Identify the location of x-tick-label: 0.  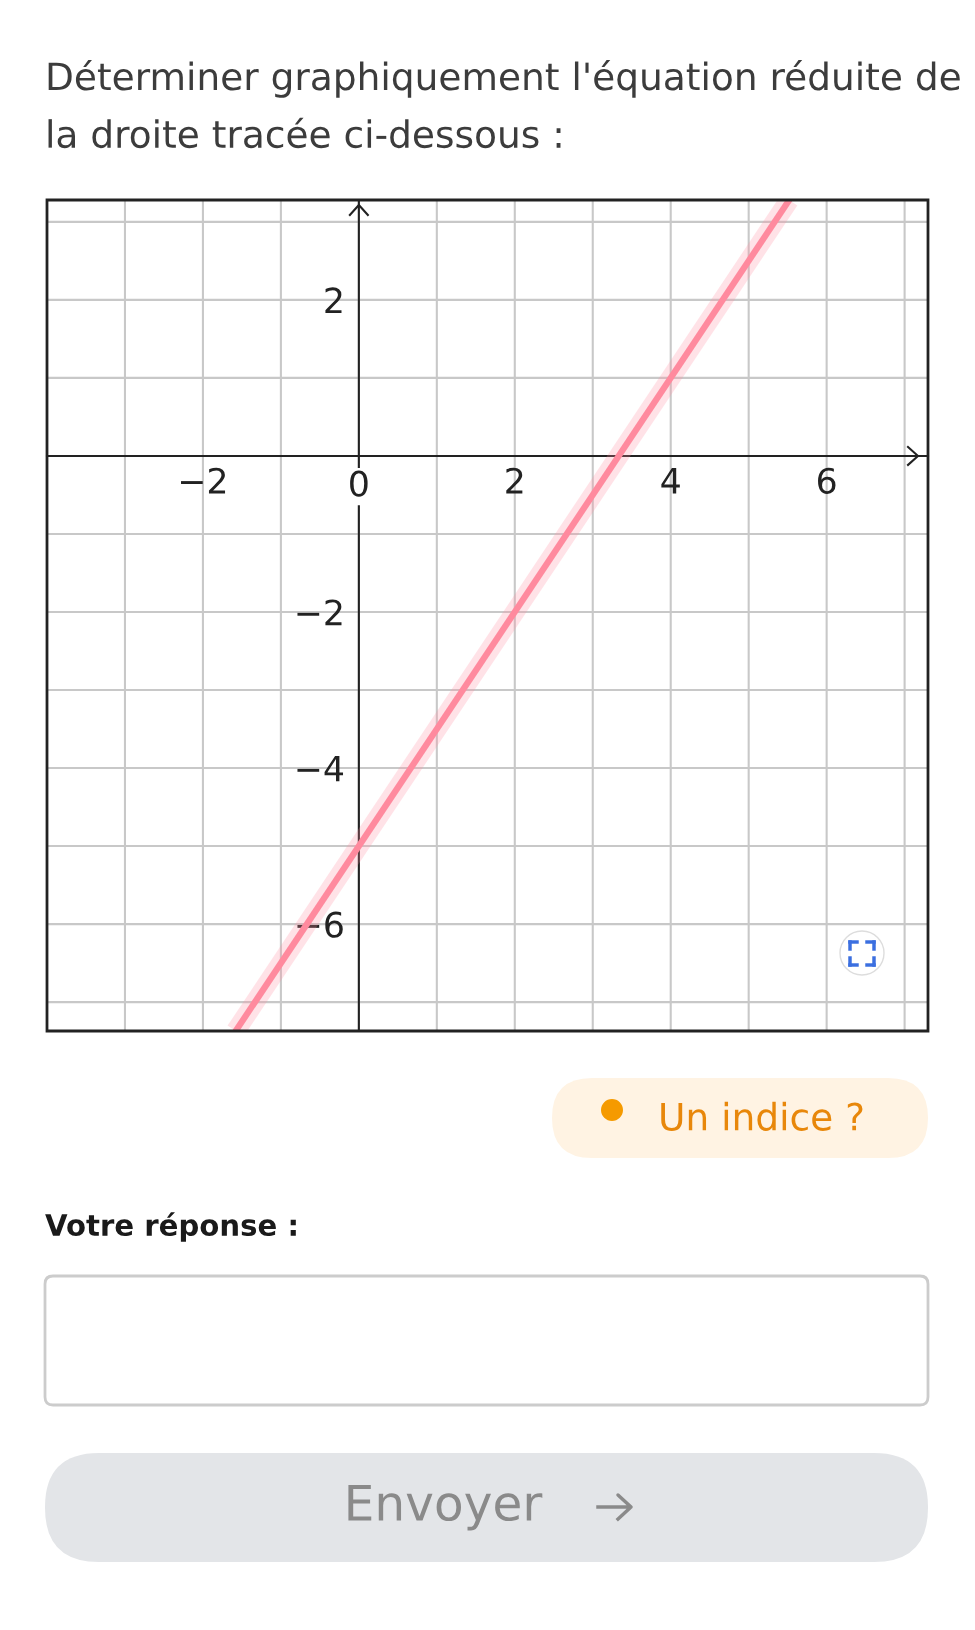
(359, 483).